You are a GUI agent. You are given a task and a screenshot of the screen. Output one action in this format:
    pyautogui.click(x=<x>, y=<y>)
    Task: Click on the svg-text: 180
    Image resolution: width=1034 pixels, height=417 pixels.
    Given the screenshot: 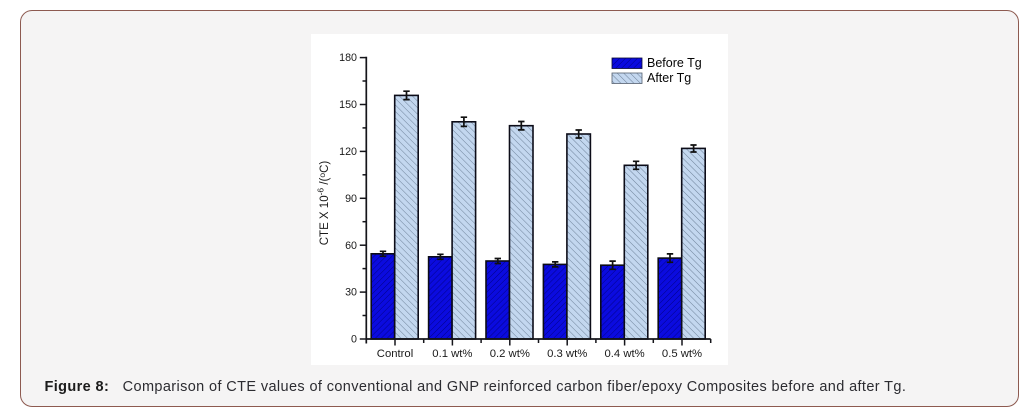 What is the action you would take?
    pyautogui.click(x=348, y=58)
    